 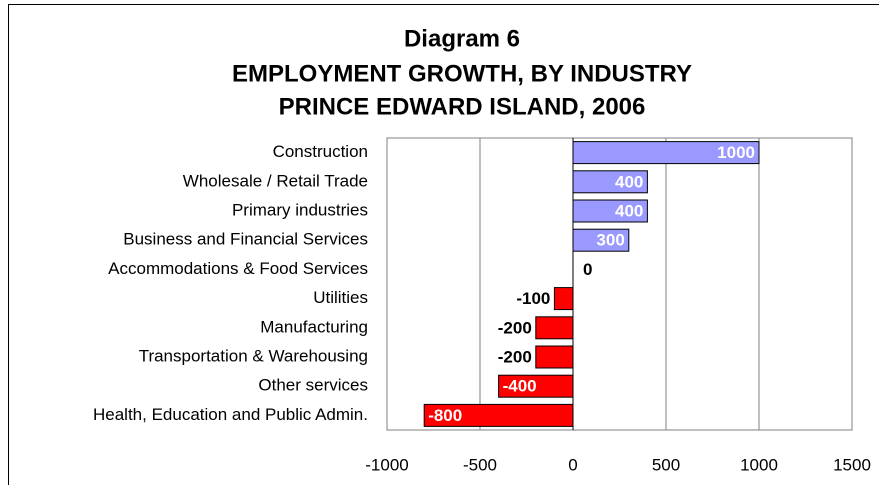 I want to click on y-tick-label: Other services, so click(x=313, y=385).